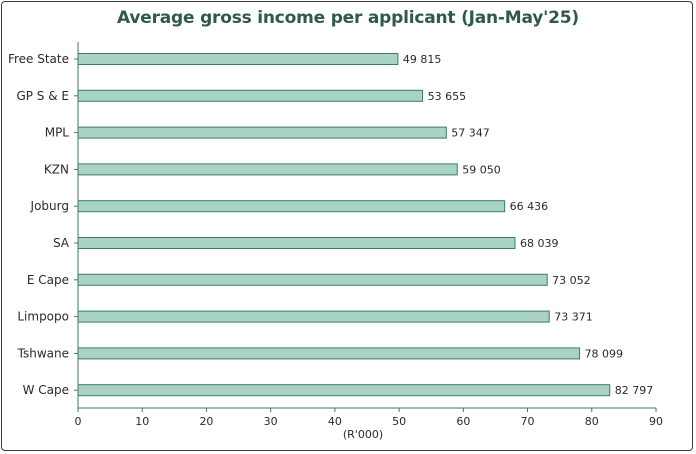 This screenshot has width=696, height=454. What do you see at coordinates (481, 169) in the screenshot?
I see `data-label: 59 050` at bounding box center [481, 169].